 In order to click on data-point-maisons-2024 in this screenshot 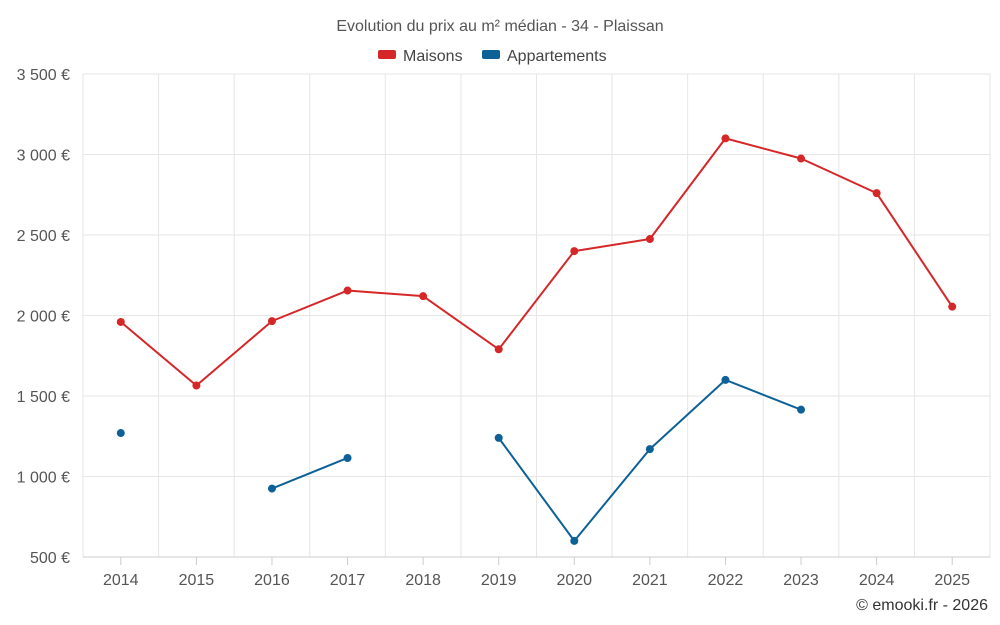, I will do `click(876, 193)`.